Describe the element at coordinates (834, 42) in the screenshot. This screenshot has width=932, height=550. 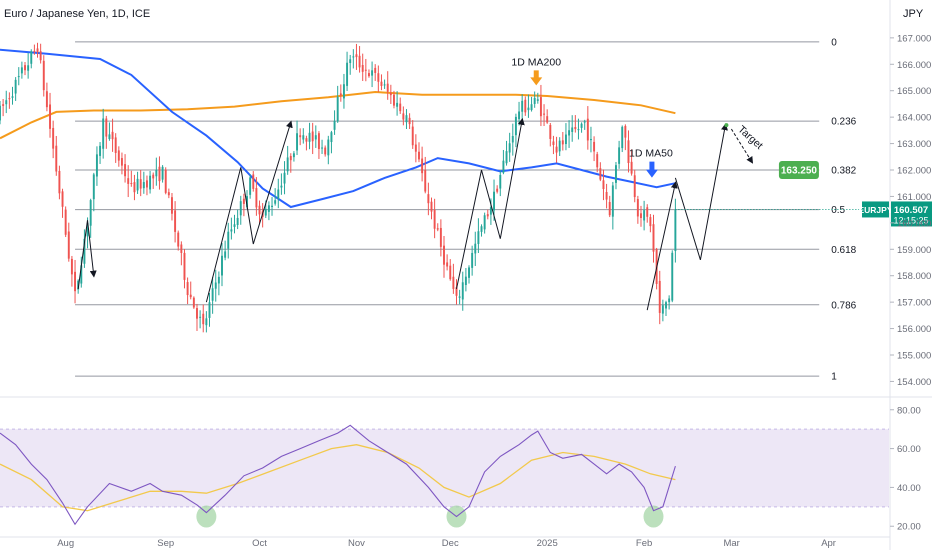
I see `fib-level-label: 0` at that location.